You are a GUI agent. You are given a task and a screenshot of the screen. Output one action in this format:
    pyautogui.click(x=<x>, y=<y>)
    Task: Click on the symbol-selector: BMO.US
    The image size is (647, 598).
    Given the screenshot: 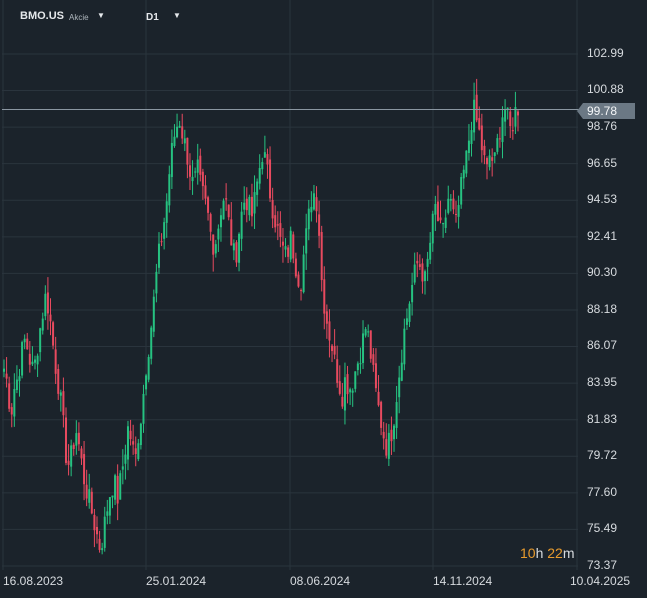 What is the action you would take?
    pyautogui.click(x=42, y=16)
    